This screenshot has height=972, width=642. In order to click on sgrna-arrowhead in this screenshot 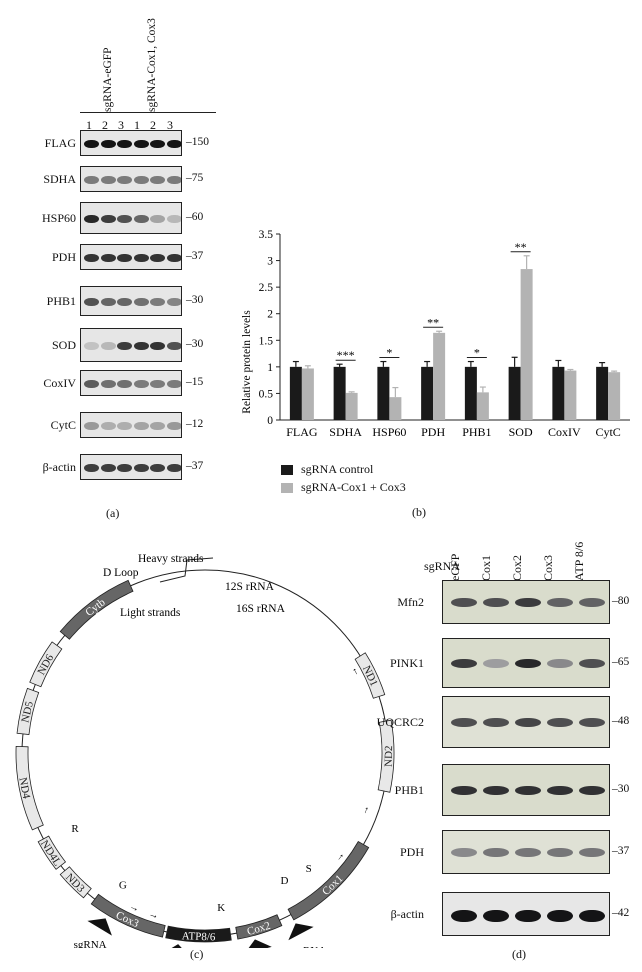, I will do `click(260, 943)`.